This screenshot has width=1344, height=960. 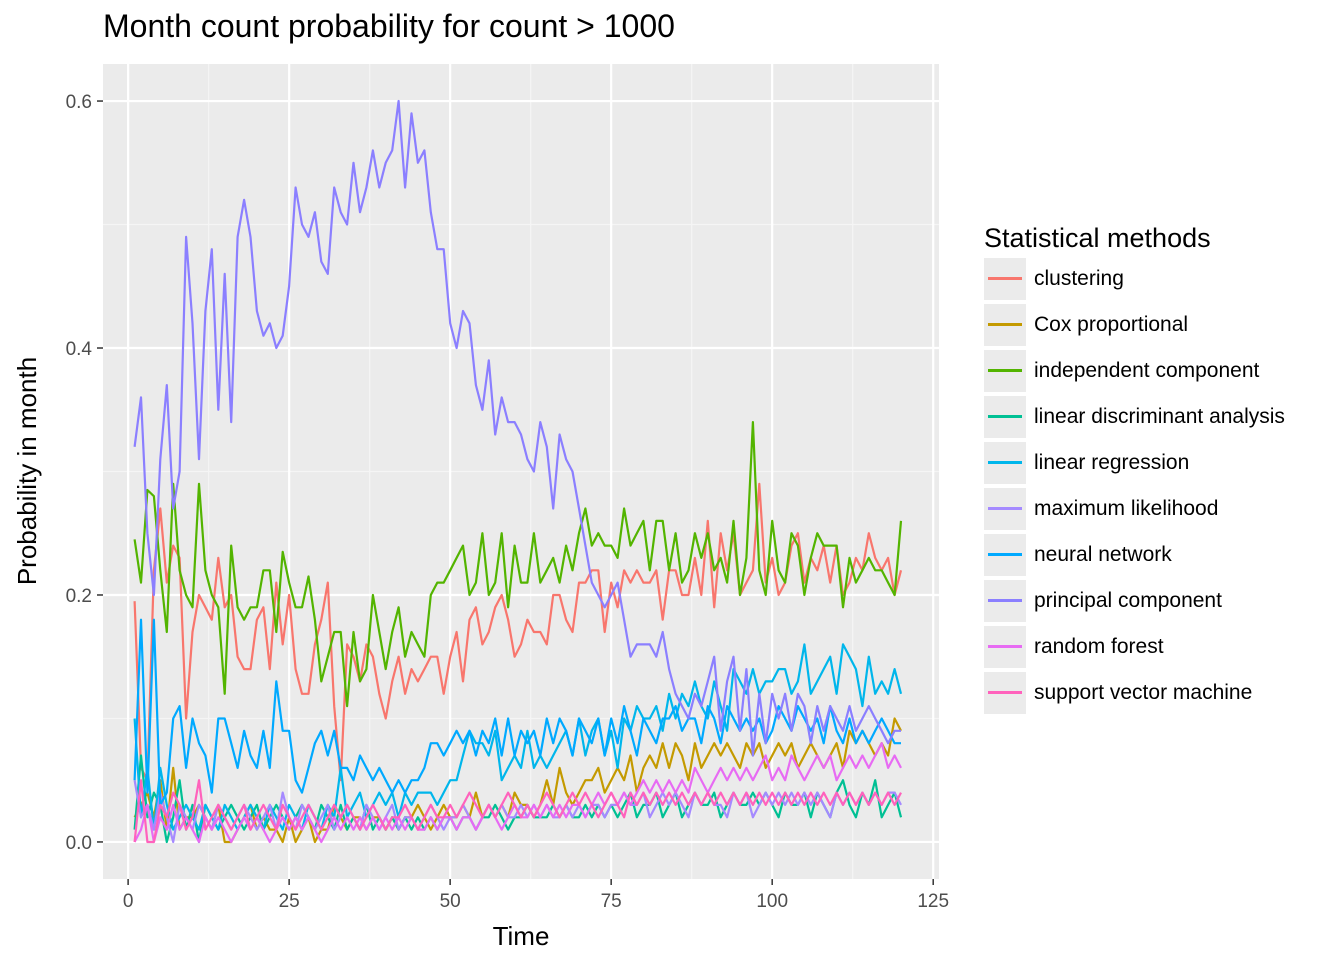 I want to click on y-tick-label: 0.2, so click(x=79, y=596).